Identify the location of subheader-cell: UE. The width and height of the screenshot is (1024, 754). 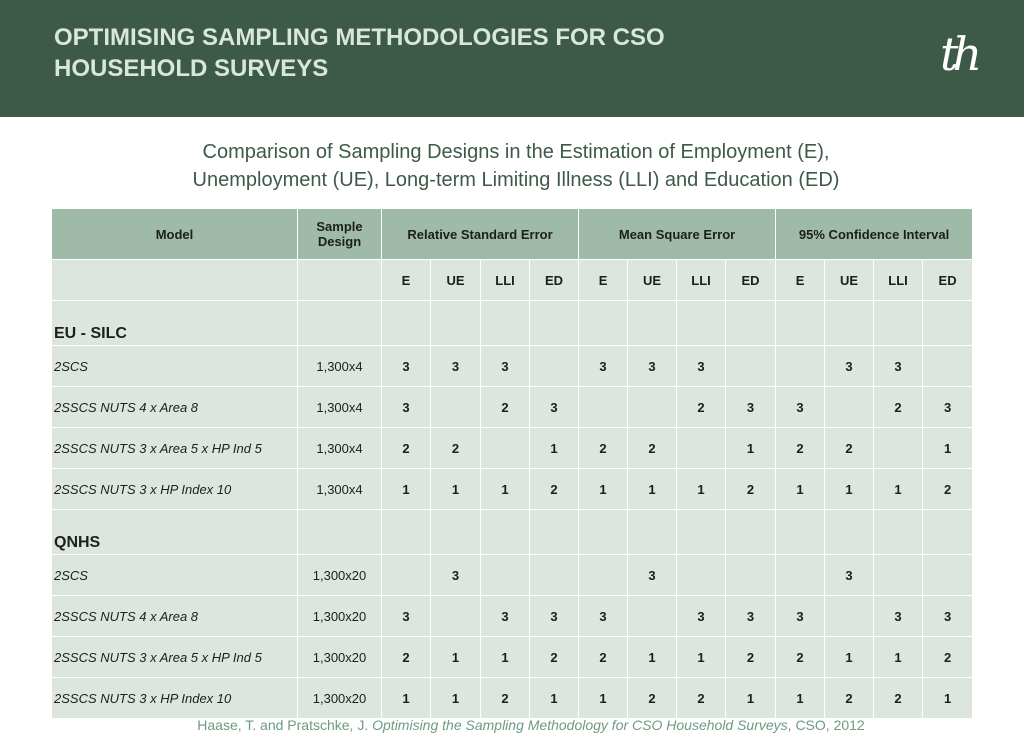
(850, 279).